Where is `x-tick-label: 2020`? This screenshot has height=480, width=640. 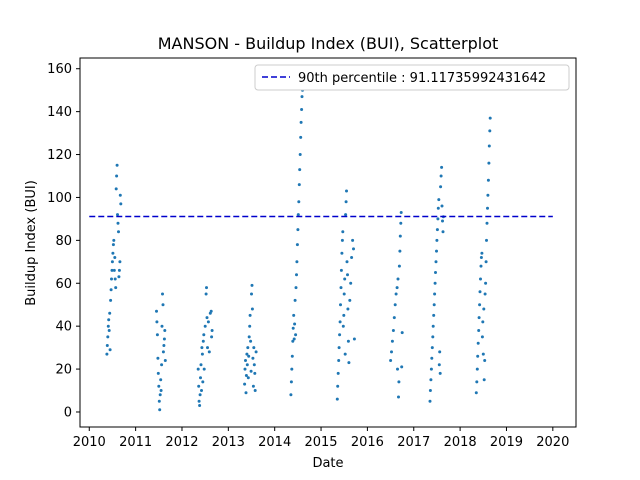
x-tick-label: 2020 is located at coordinates (552, 442).